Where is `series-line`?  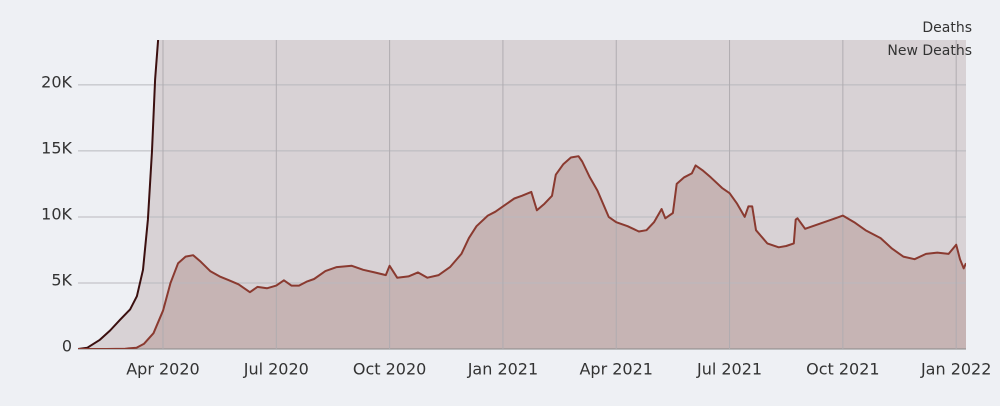
series-line is located at coordinates (119, 194).